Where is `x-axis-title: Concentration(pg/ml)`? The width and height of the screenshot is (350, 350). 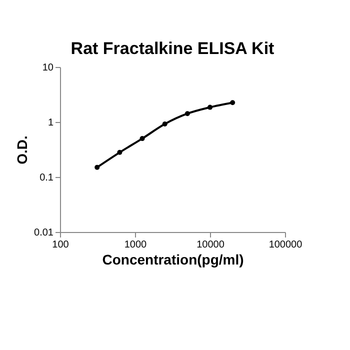 x-axis-title: Concentration(pg/ml) is located at coordinates (173, 260).